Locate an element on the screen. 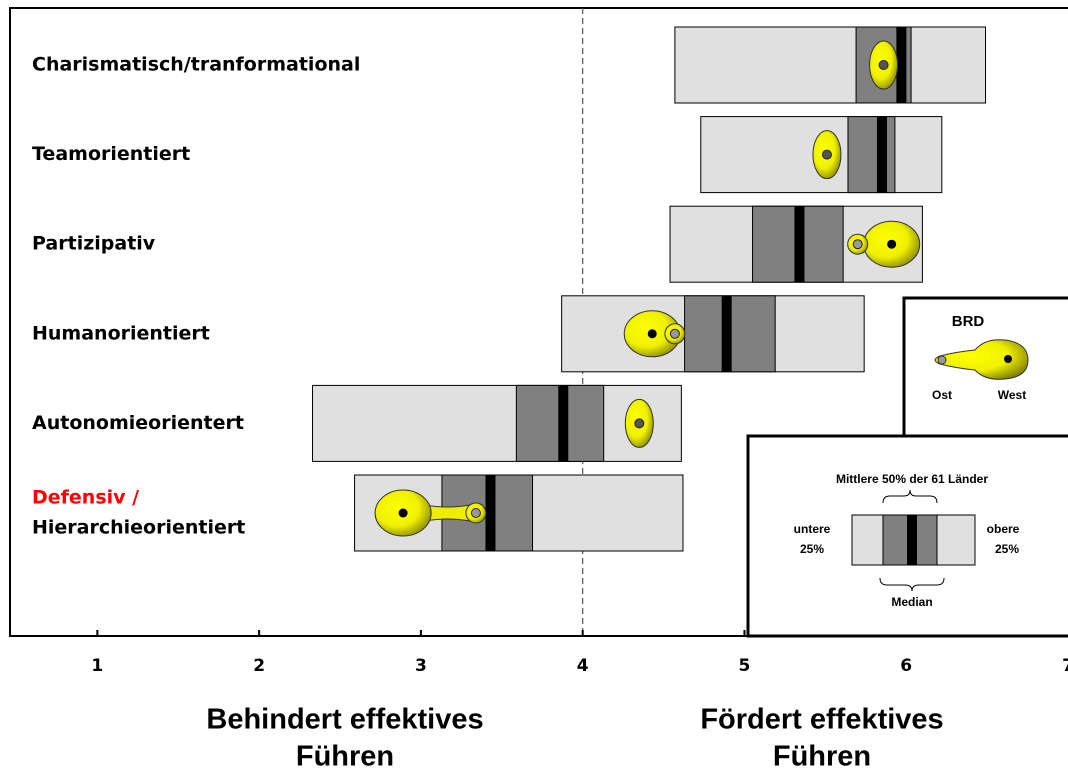 This screenshot has height=776, width=1068. legend-text: Mittlere 50% der 61 Länder is located at coordinates (912, 479).